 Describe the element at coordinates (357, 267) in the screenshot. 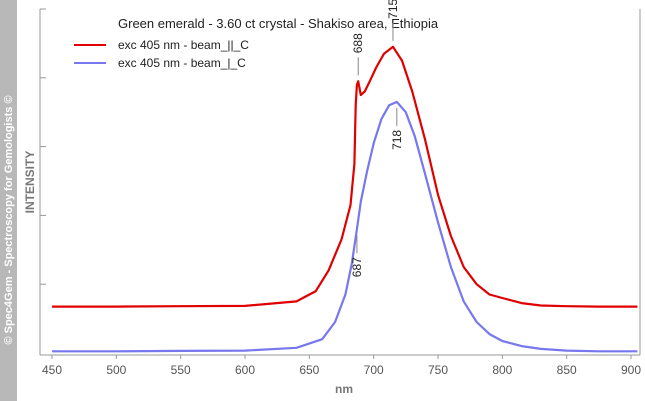

I see `peak-label: 687` at that location.